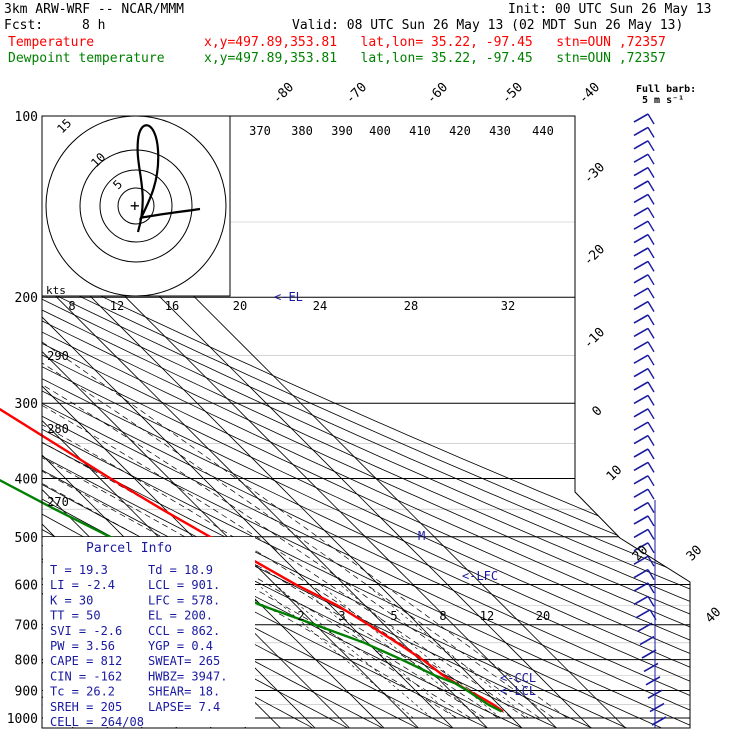 This screenshot has height=740, width=740. What do you see at coordinates (26, 117) in the screenshot?
I see `pressure-label: 100` at bounding box center [26, 117].